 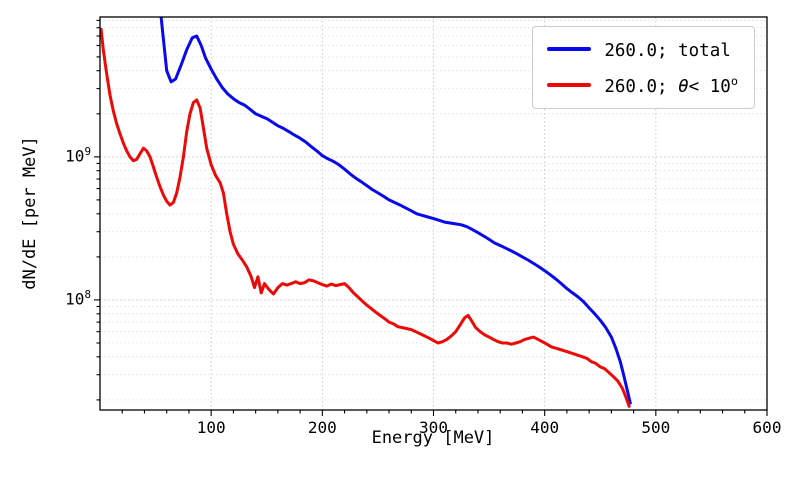 I want to click on legend-line-blue, so click(x=569, y=49).